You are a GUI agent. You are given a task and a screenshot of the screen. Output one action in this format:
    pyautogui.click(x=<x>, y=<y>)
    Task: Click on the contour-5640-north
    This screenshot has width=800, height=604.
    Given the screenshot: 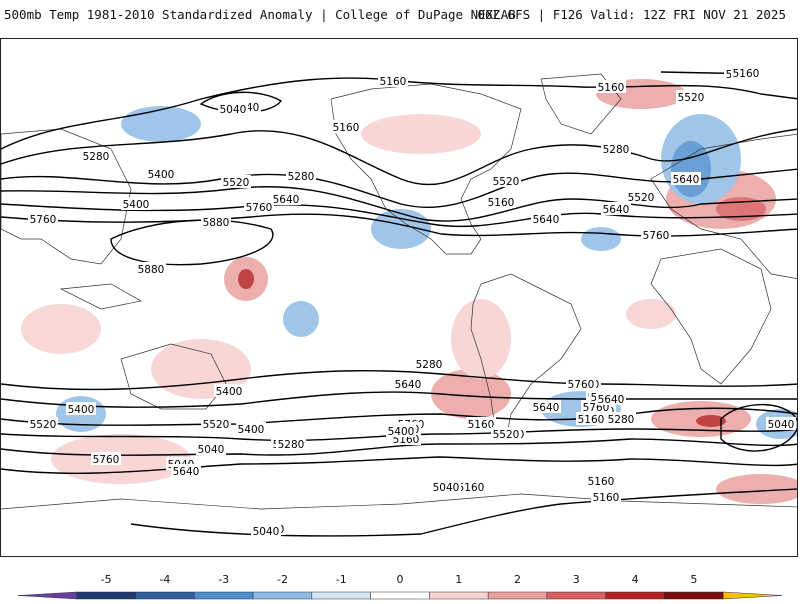 What is the action you would take?
    pyautogui.click(x=399, y=215)
    